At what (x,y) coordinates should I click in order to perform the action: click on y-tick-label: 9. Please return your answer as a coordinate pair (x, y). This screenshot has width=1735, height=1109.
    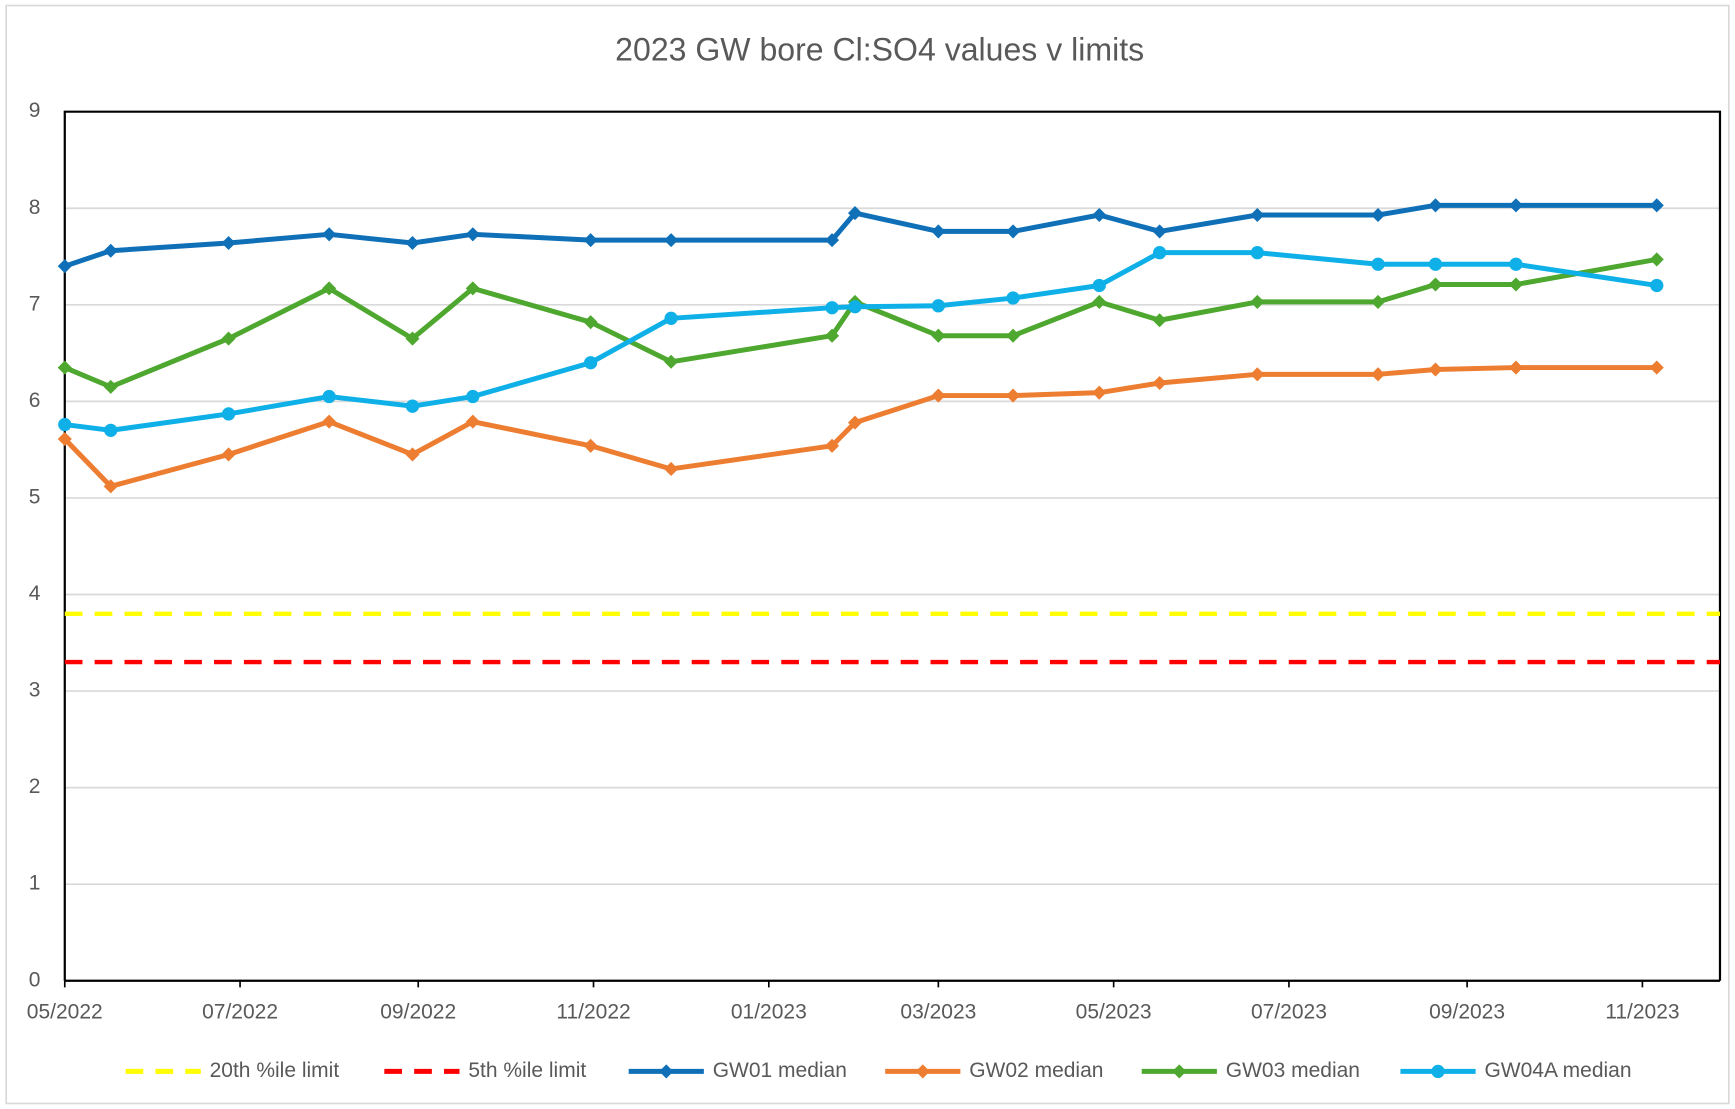
    Looking at the image, I should click on (35, 110).